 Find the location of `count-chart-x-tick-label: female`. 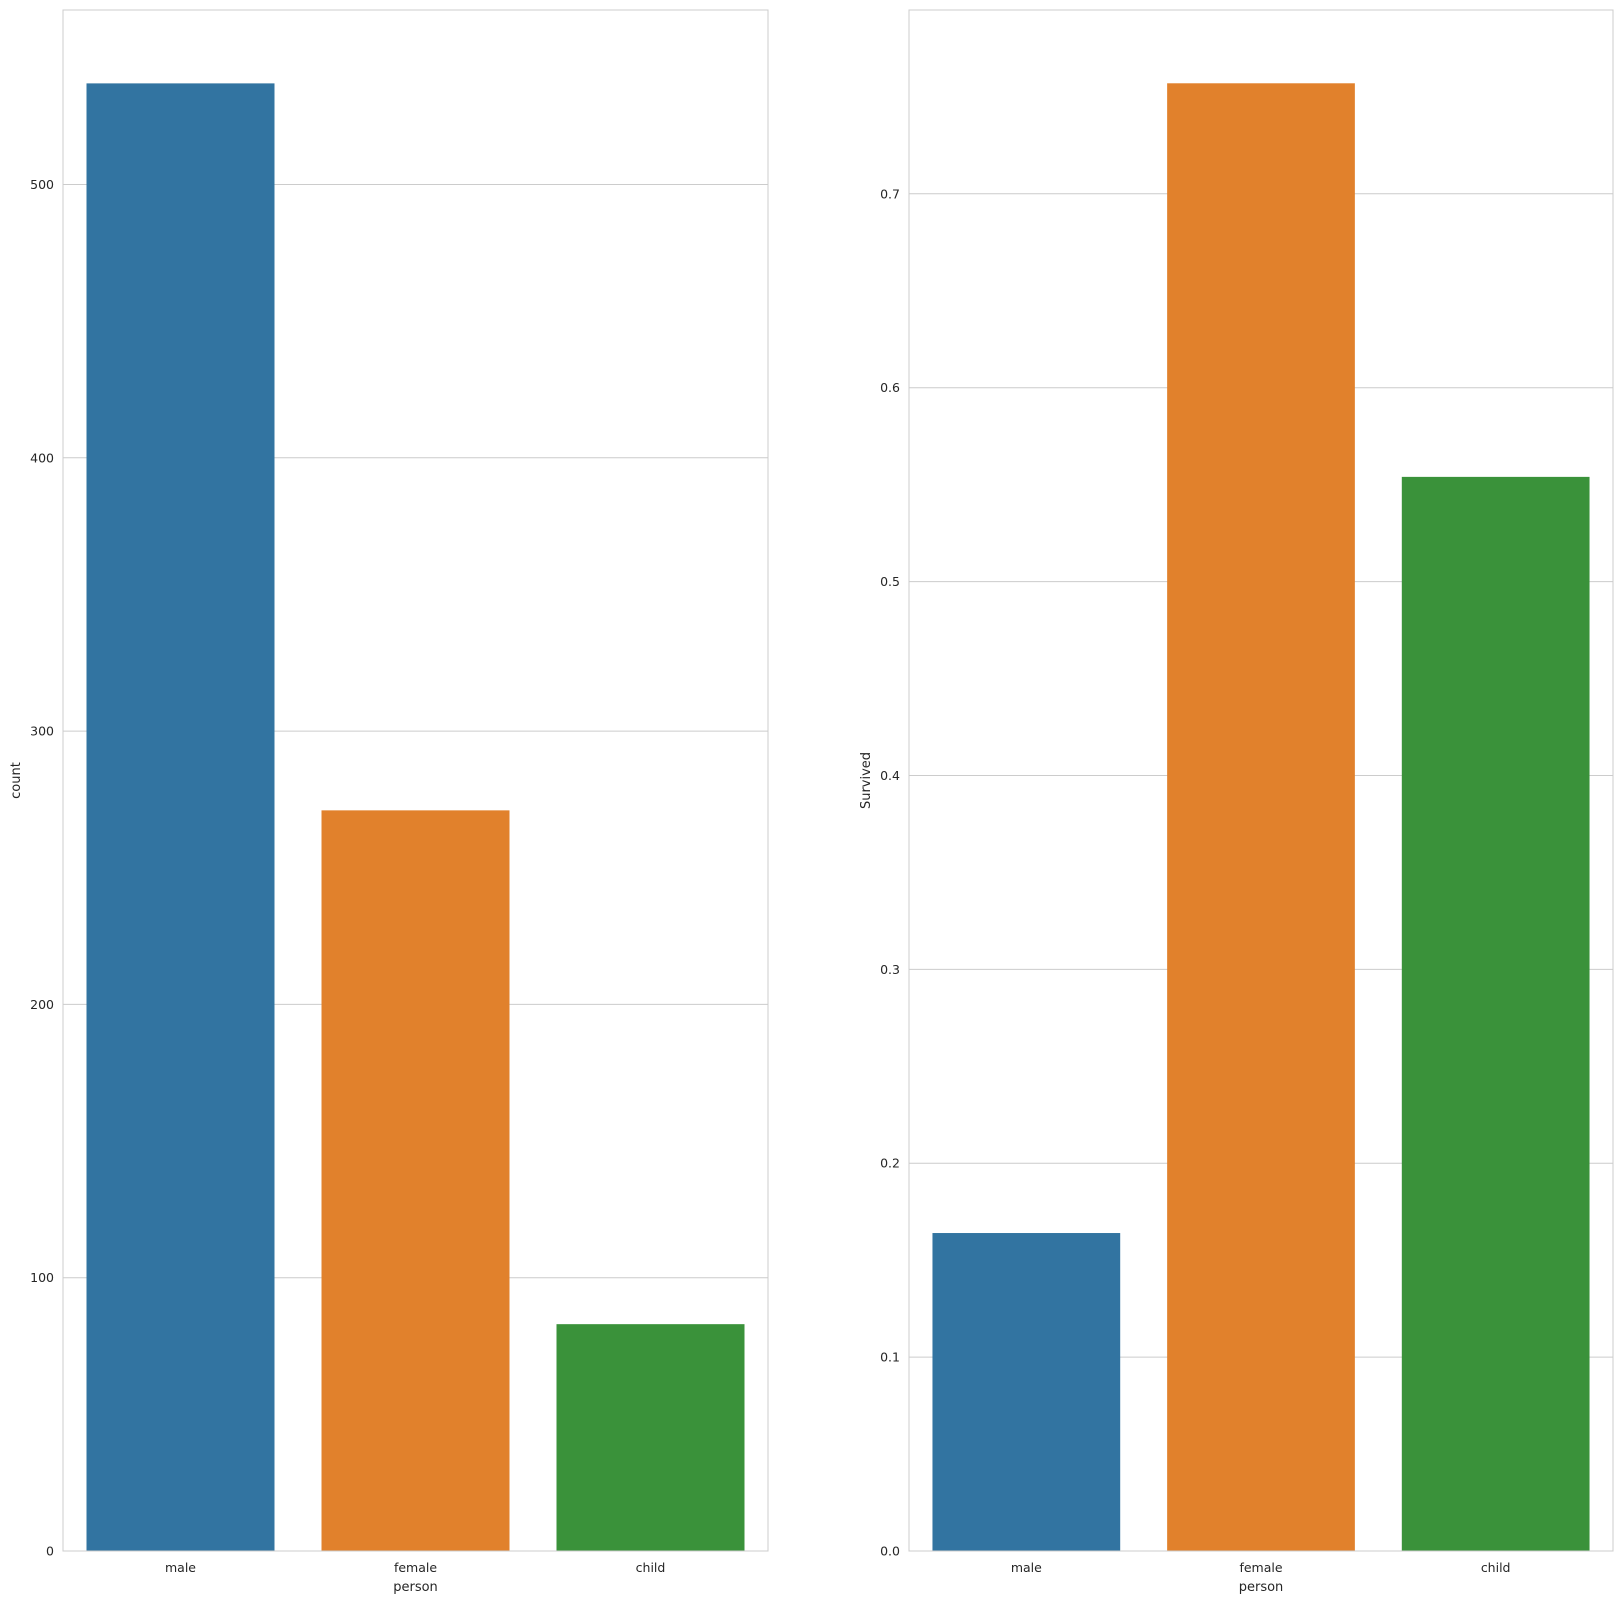

count-chart-x-tick-label: female is located at coordinates (415, 1567).